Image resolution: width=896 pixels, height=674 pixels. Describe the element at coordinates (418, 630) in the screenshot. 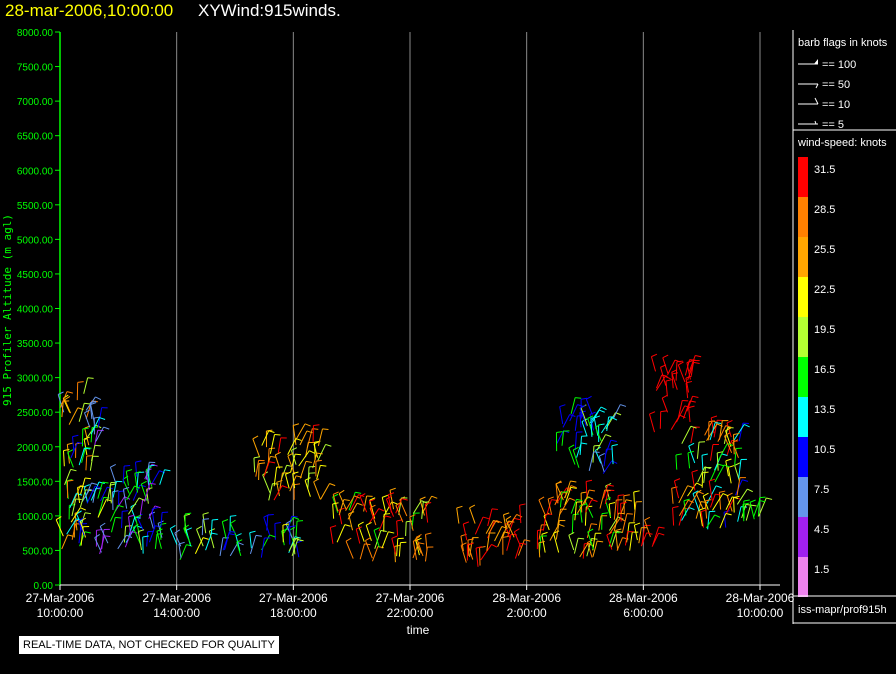

I see `x-axis-label: time` at that location.